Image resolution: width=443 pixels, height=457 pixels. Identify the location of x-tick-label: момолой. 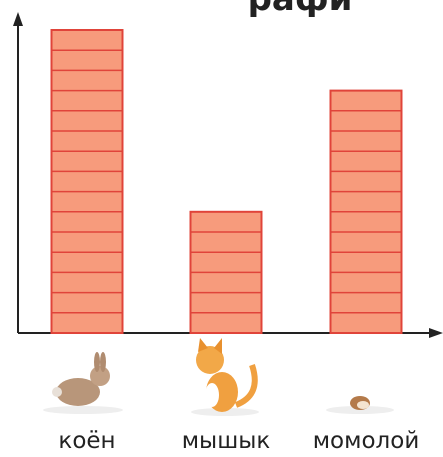
(366, 441).